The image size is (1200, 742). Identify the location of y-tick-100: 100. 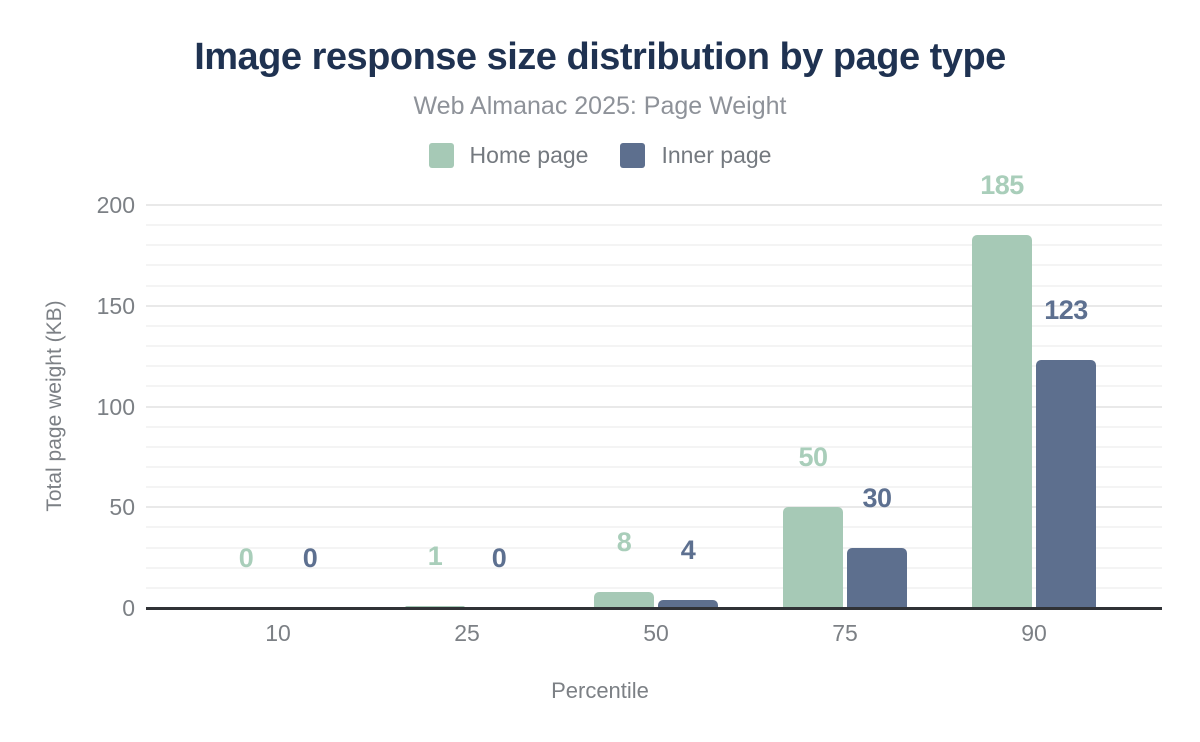
(115, 406).